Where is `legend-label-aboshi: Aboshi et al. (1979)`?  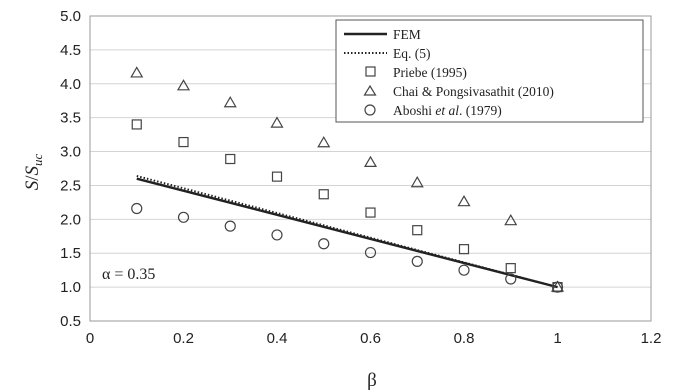 legend-label-aboshi: Aboshi et al. (1979) is located at coordinates (447, 110).